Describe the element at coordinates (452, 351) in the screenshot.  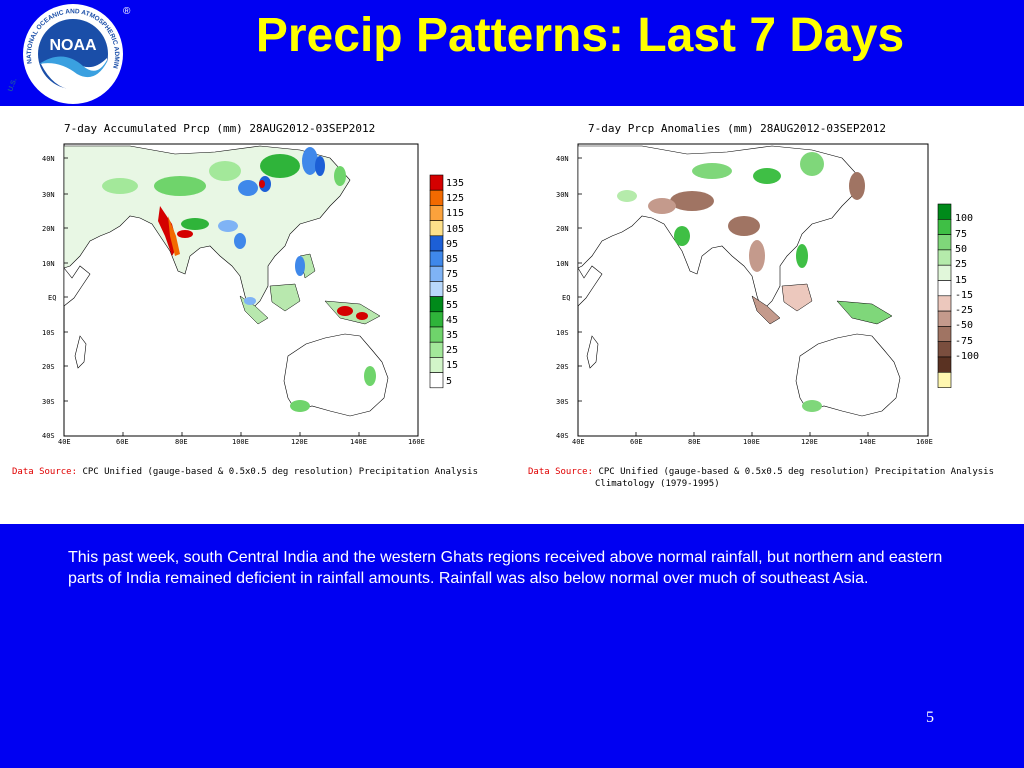
I see `left-legend-label: 25` at that location.